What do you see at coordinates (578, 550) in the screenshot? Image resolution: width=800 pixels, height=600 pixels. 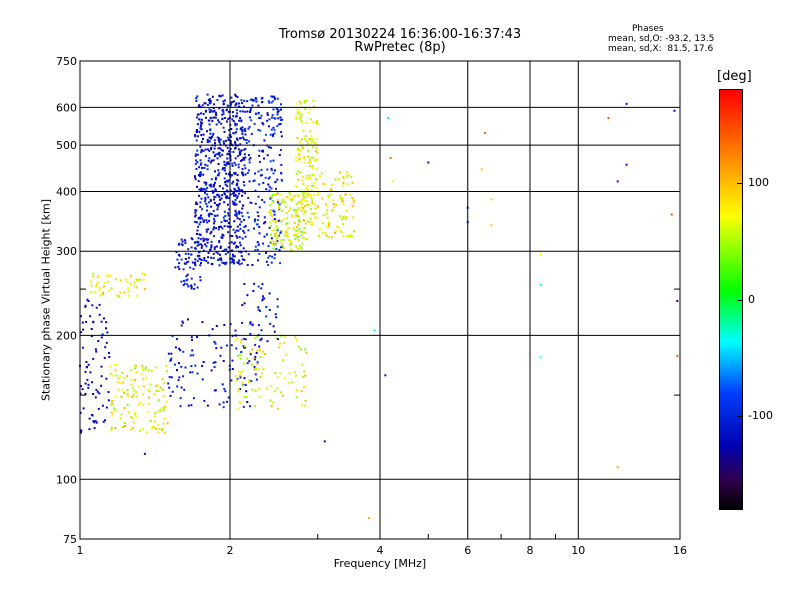 I see `x-tick-label: 10` at bounding box center [578, 550].